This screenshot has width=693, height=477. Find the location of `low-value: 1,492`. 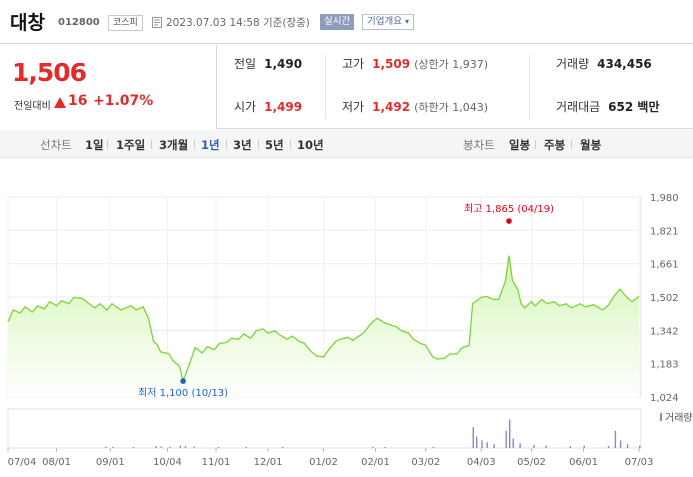

low-value: 1,492 is located at coordinates (391, 107).